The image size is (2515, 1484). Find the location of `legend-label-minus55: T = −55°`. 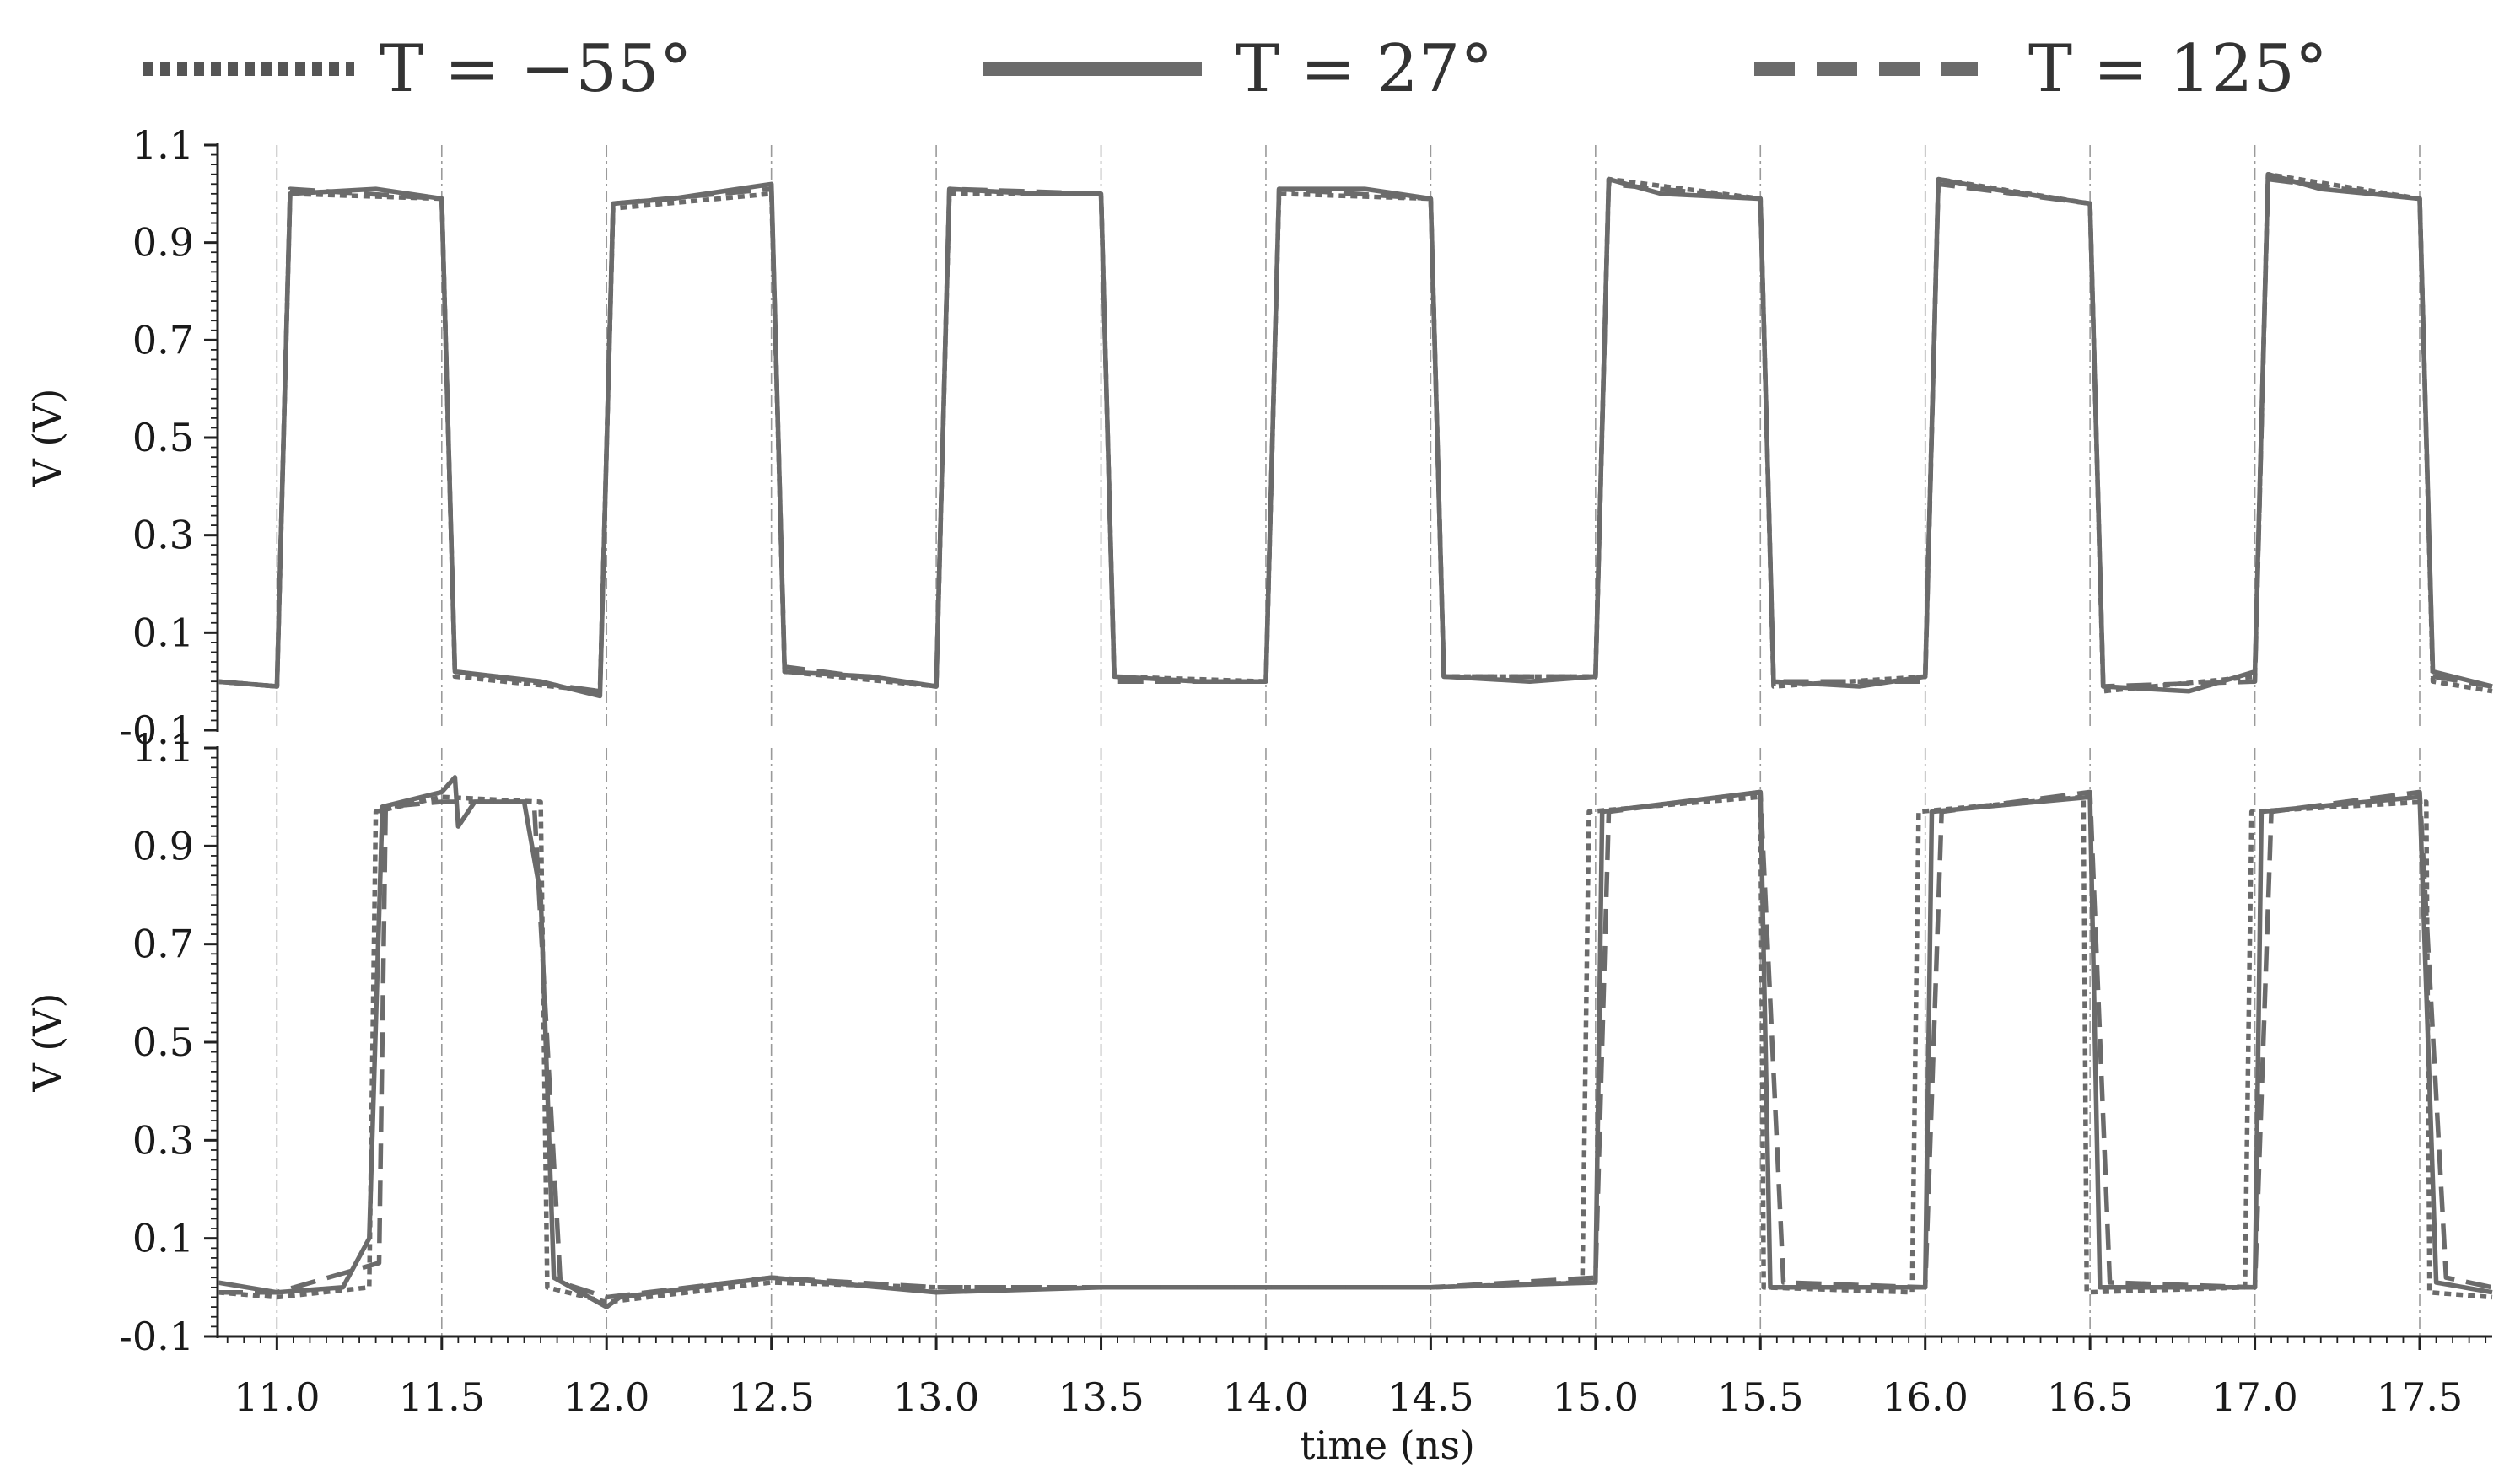

legend-label-minus55: T = −55° is located at coordinates (536, 69).